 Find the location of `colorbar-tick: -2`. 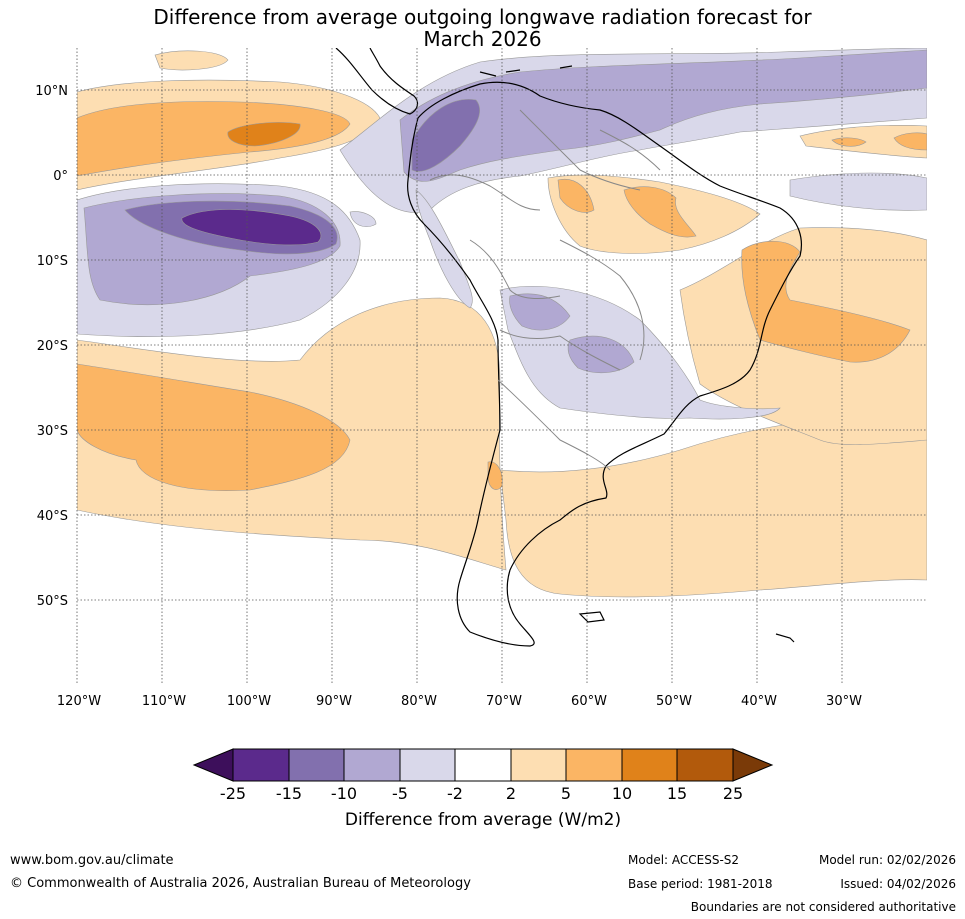

colorbar-tick: -2 is located at coordinates (455, 793).